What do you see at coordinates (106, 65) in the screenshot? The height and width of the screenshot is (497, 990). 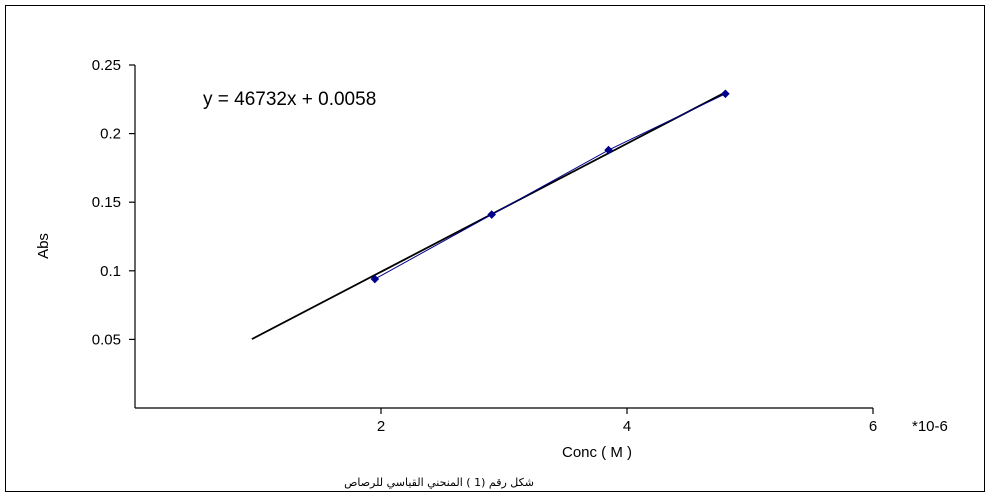 I see `y-tick-label: 0.25` at bounding box center [106, 65].